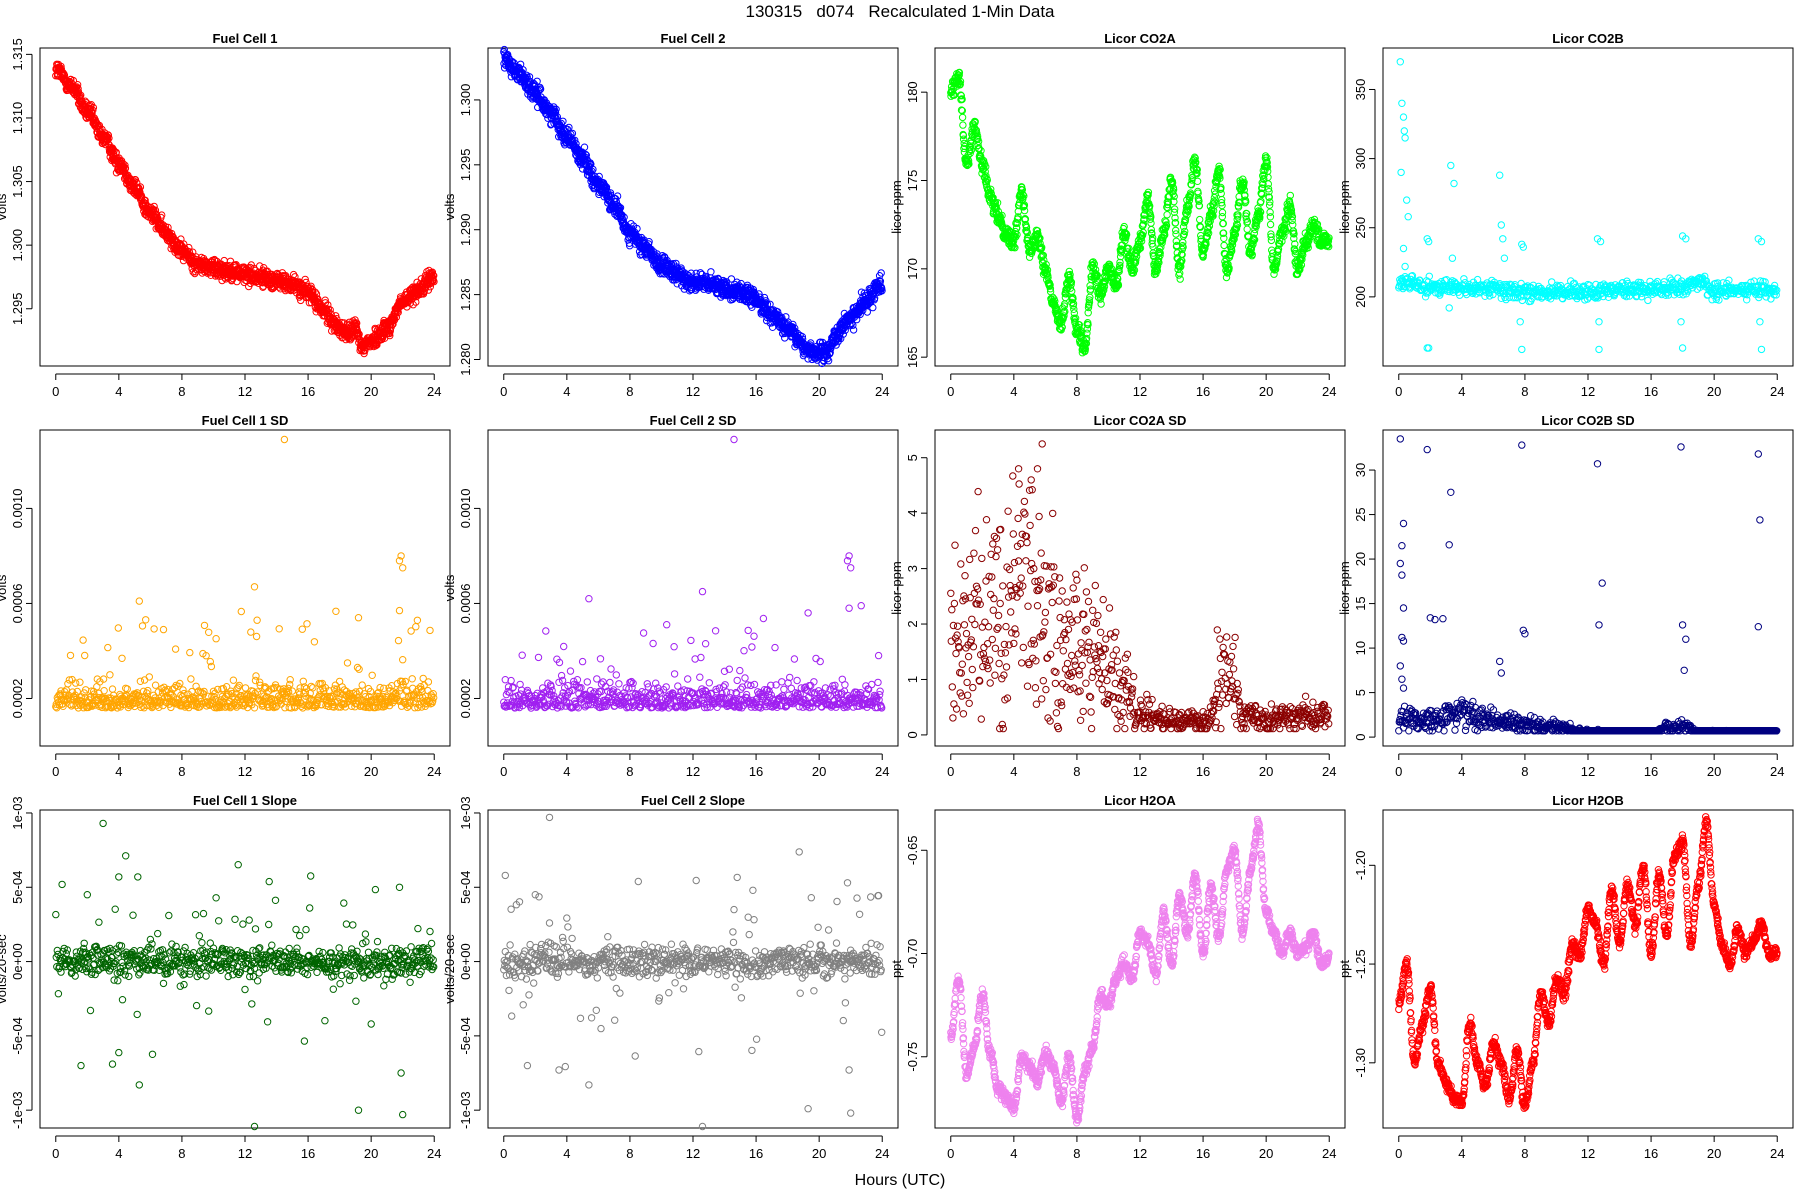 Image resolution: width=1800 pixels, height=1200 pixels. I want to click on y-tick-label: 1.315, so click(17, 54).